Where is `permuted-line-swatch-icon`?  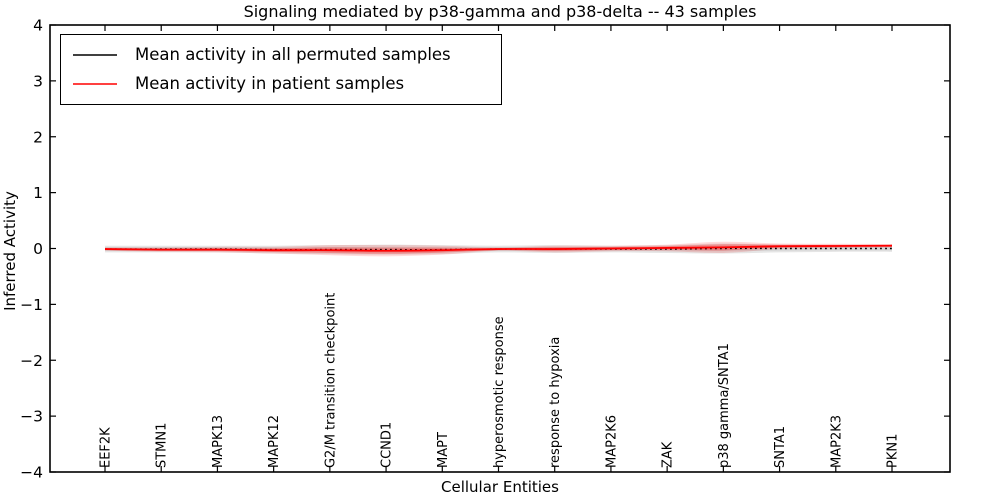 permuted-line-swatch-icon is located at coordinates (95, 54).